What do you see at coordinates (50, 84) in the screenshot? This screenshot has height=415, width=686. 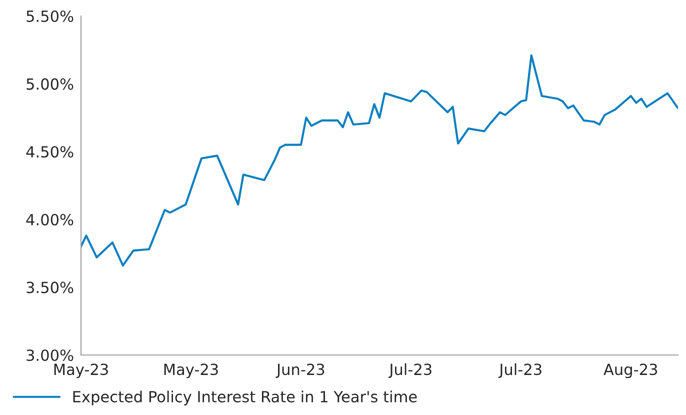 I see `y-tick-label: 5.00%` at bounding box center [50, 84].